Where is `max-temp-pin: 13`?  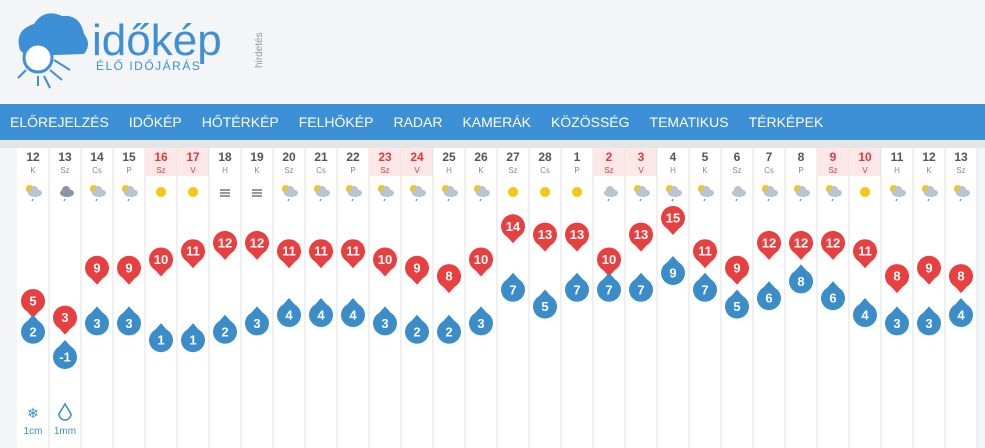 max-temp-pin: 13 is located at coordinates (641, 237).